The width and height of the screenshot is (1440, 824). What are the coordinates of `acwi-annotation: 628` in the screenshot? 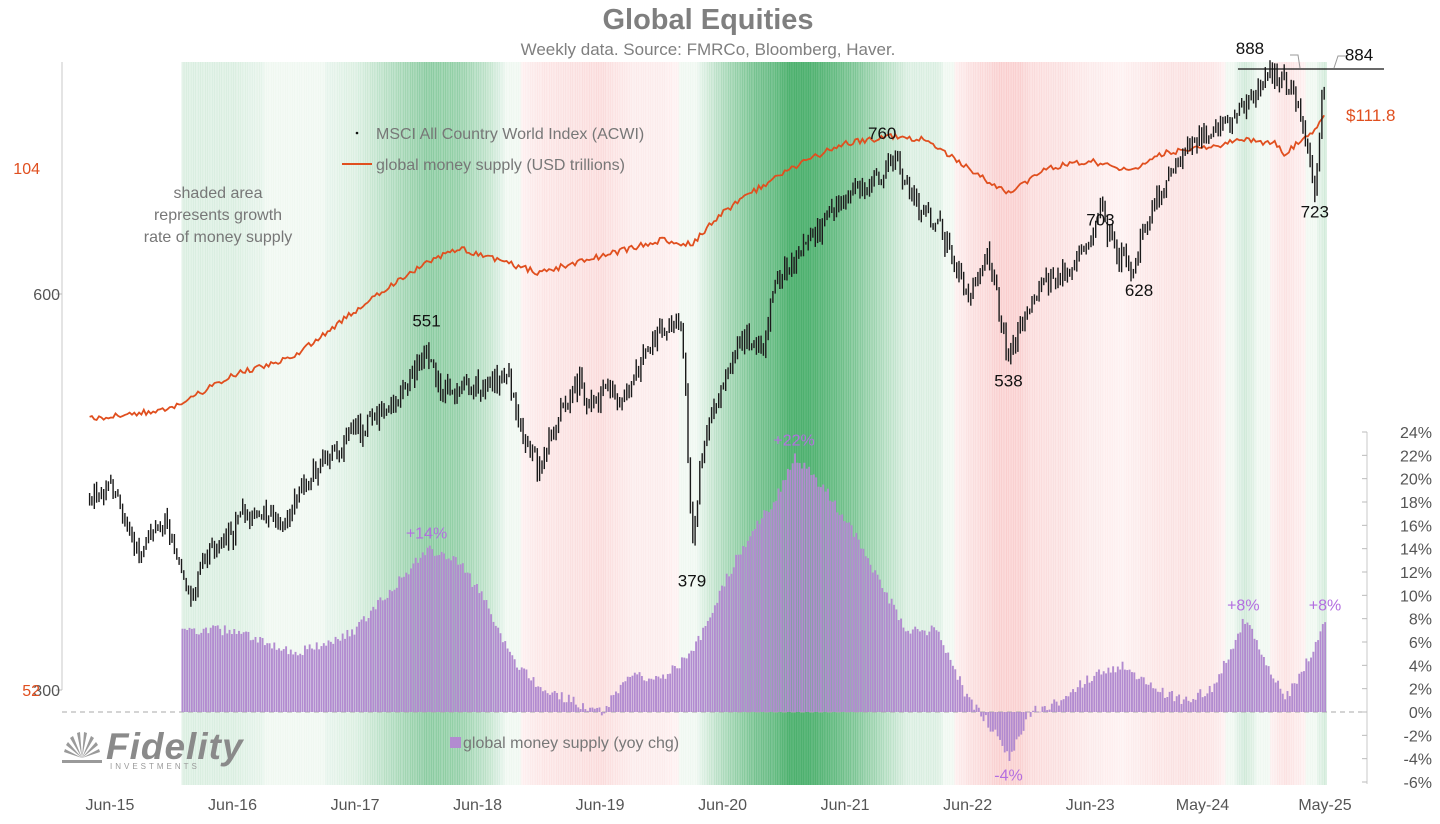 It's located at (1139, 290).